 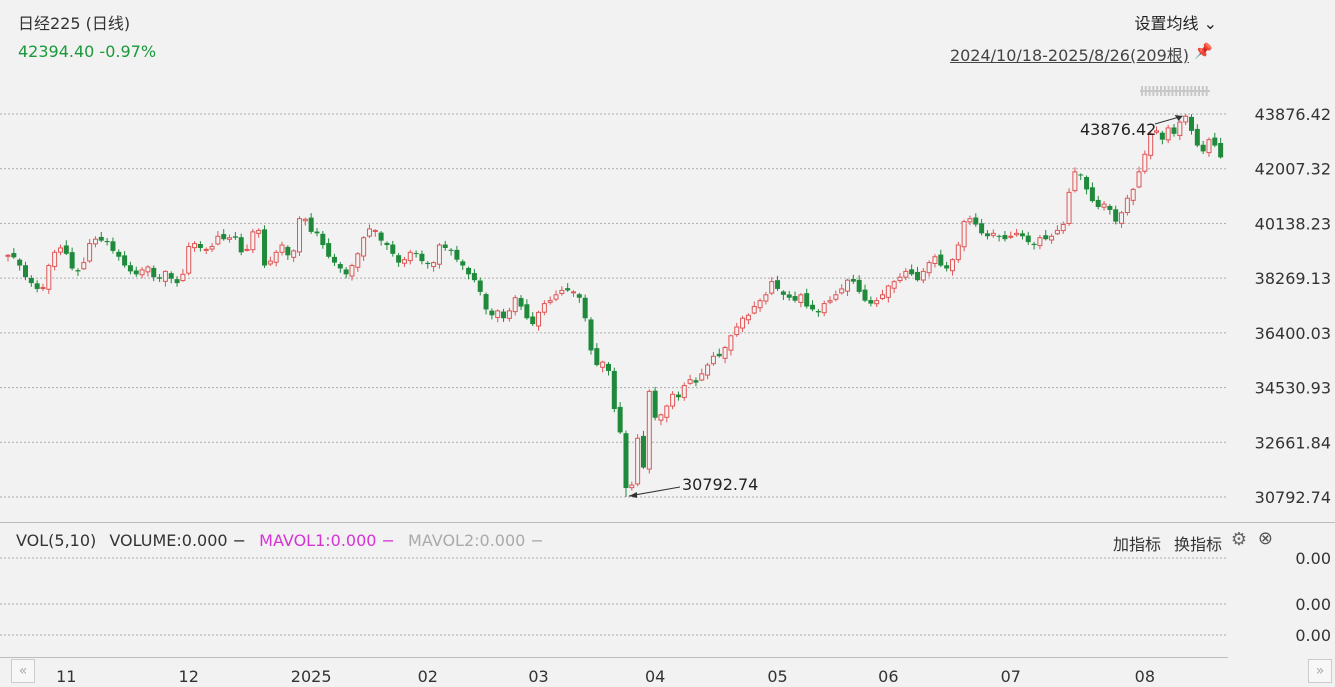 I want to click on x-tick-label: 03, so click(x=538, y=676).